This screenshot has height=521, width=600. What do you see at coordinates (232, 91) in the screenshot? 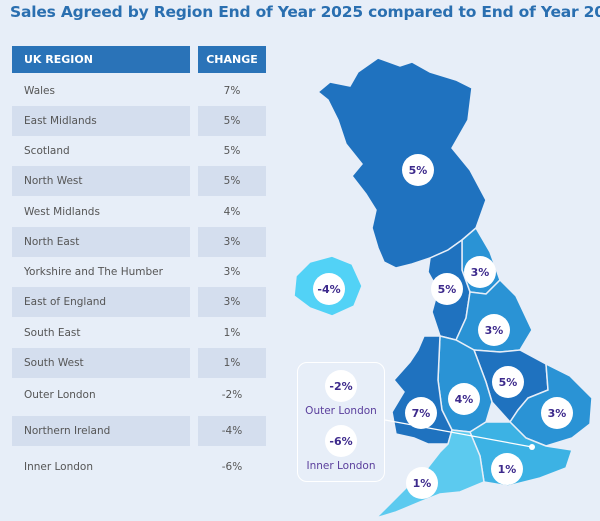
I see `table-cell-change: 7%` at bounding box center [232, 91].